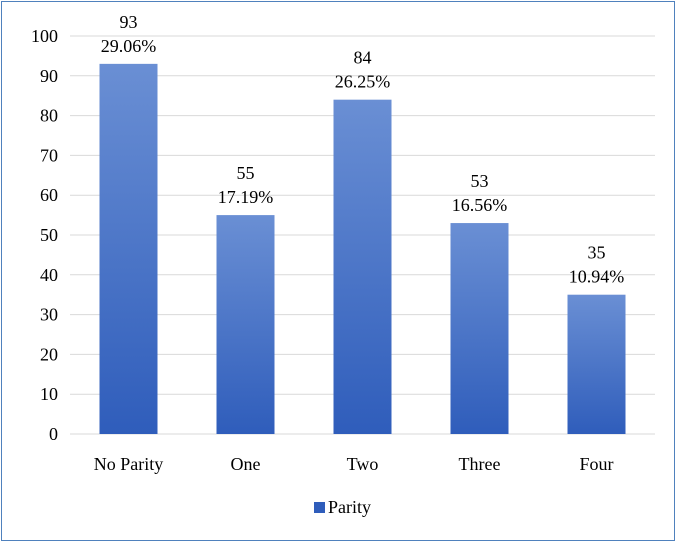 The image size is (678, 544). What do you see at coordinates (49, 235) in the screenshot?
I see `y-tick-label: 50` at bounding box center [49, 235].